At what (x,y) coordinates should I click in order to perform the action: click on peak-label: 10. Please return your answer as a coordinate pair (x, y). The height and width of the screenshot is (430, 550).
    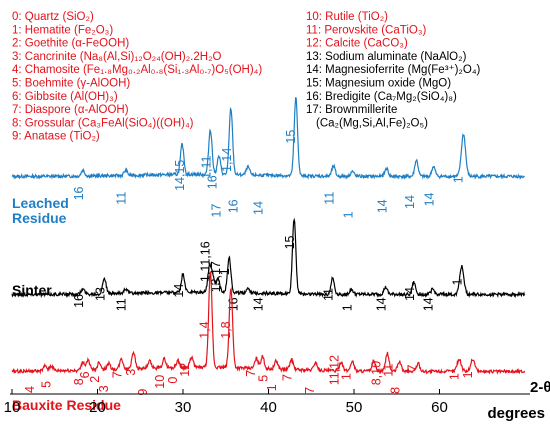
    Looking at the image, I should click on (160, 382).